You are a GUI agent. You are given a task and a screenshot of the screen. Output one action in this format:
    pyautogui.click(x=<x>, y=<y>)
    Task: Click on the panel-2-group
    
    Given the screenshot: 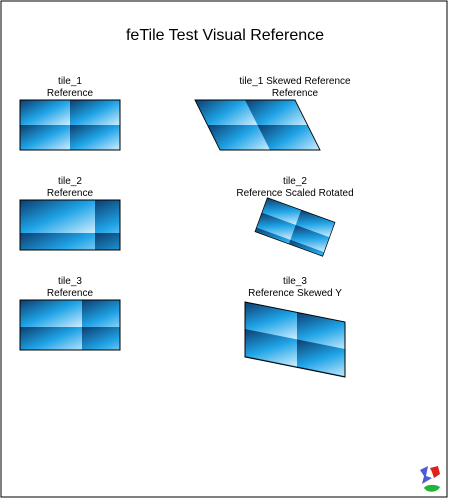 What is the action you would take?
    pyautogui.click(x=257, y=125)
    